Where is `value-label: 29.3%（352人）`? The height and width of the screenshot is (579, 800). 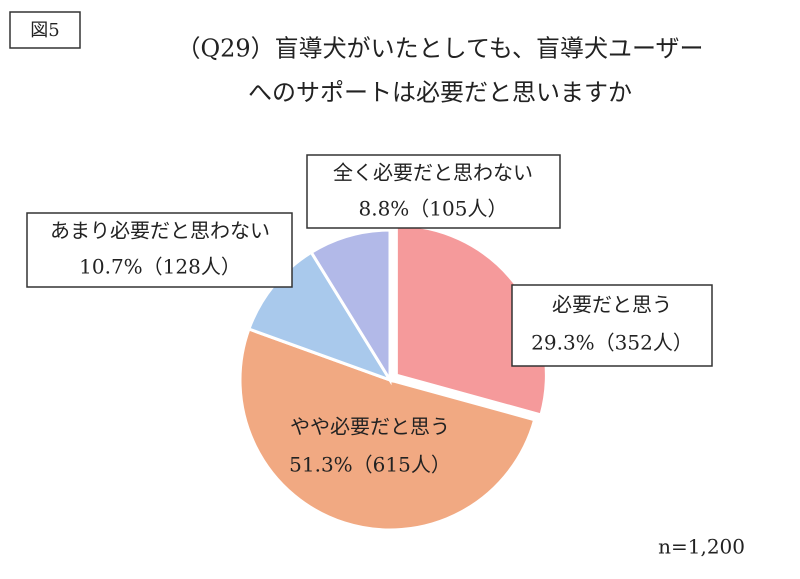 value-label: 29.3%（352人） is located at coordinates (612, 343).